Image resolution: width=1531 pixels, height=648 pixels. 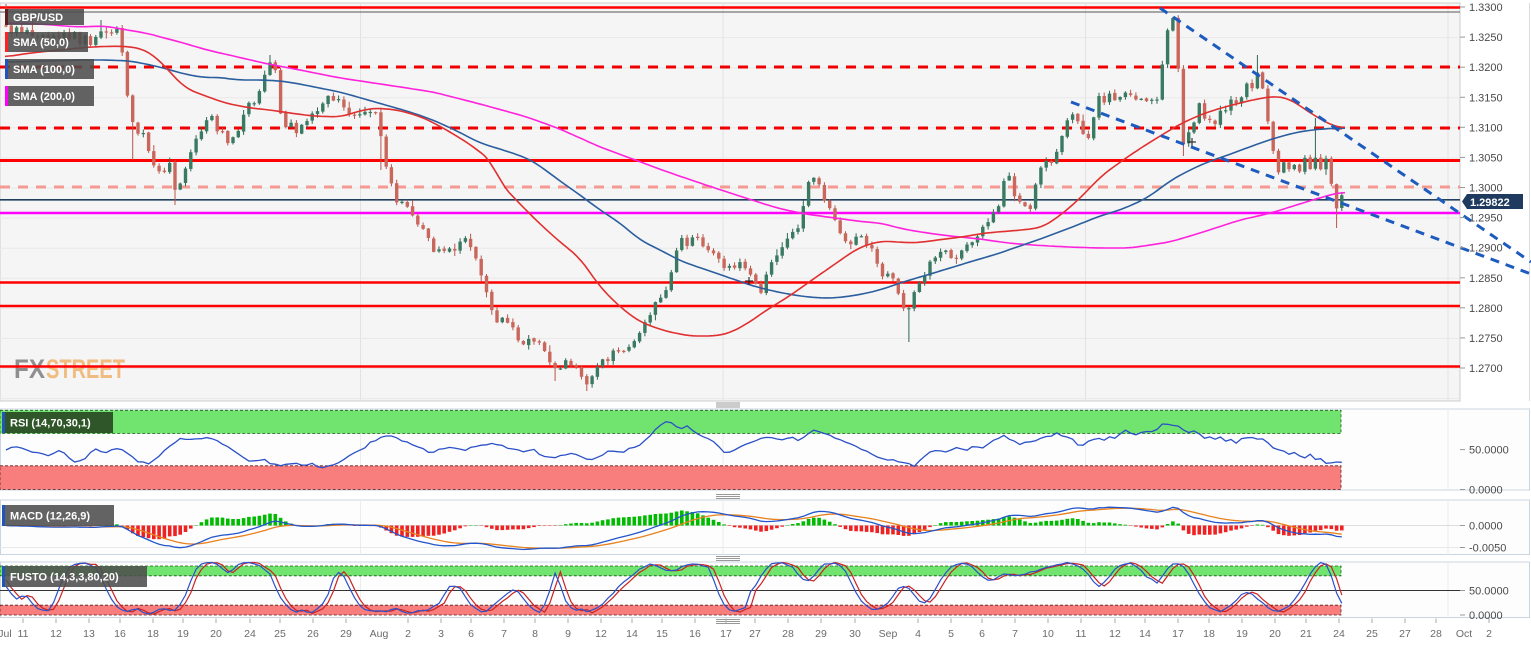 I want to click on svg-text: SMA (200,0), so click(x=44, y=97).